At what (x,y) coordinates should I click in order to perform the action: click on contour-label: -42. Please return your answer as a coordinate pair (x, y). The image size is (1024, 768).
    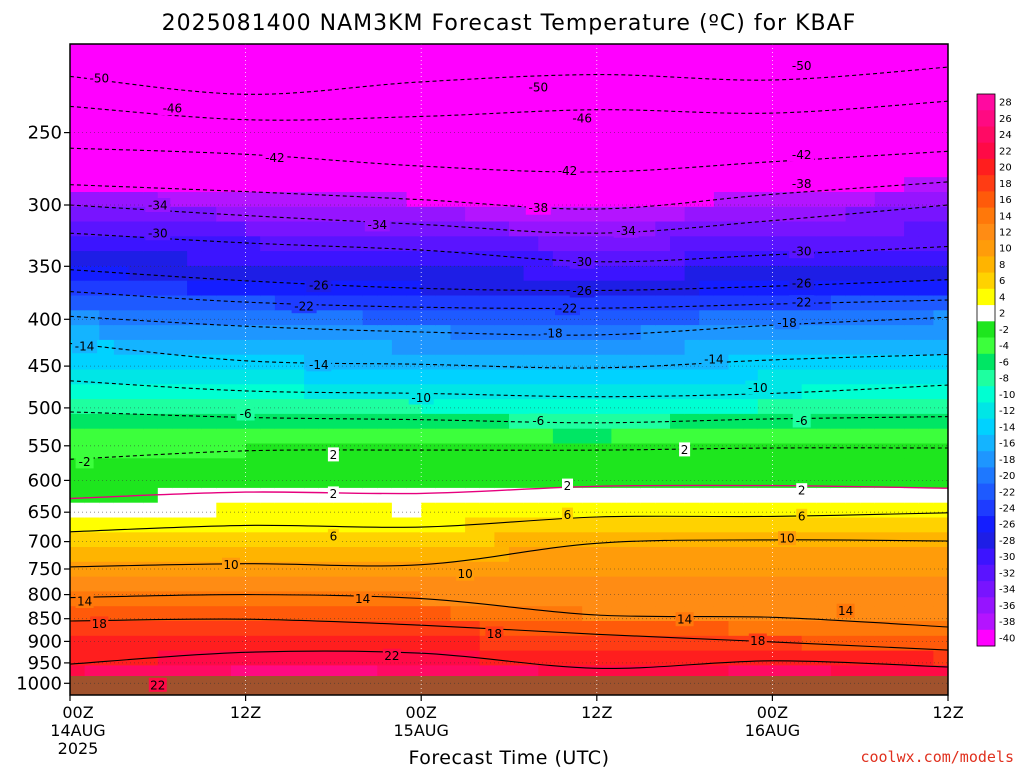
    Looking at the image, I should click on (802, 155).